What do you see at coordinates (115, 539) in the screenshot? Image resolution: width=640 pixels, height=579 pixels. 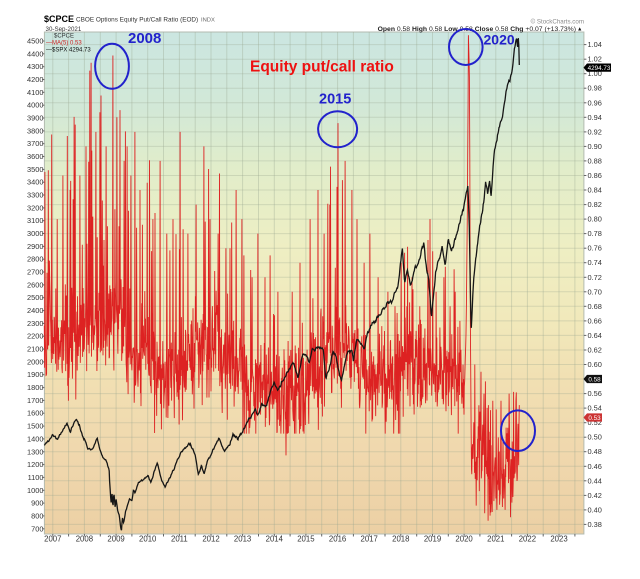 I see `svg-text: 2009` at bounding box center [115, 539].